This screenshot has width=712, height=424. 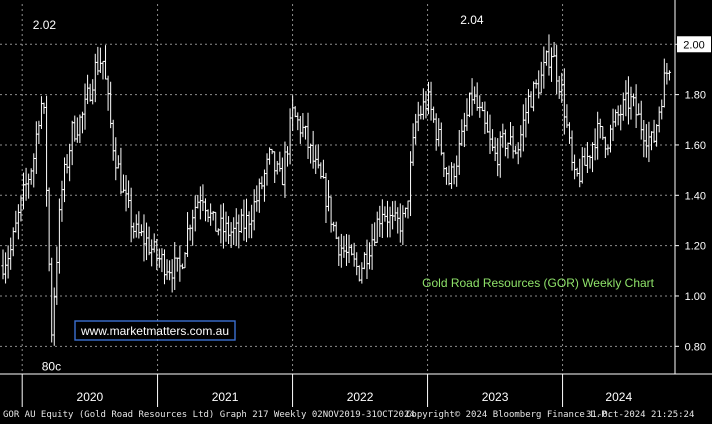 What do you see at coordinates (509, 415) in the screenshot?
I see `footer-copyright: Copyright© 2024 Bloomberg Finance L.P.` at bounding box center [509, 415].